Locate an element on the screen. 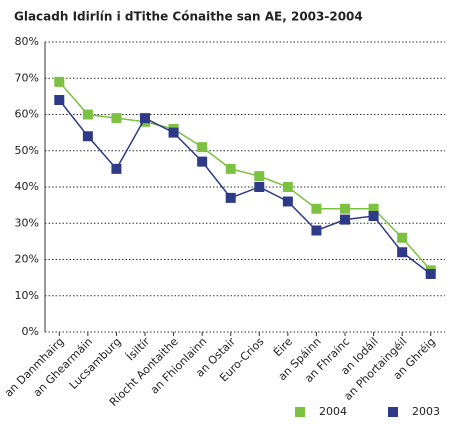 The width and height of the screenshot is (459, 424). y-tick-label: 30% is located at coordinates (27, 222).